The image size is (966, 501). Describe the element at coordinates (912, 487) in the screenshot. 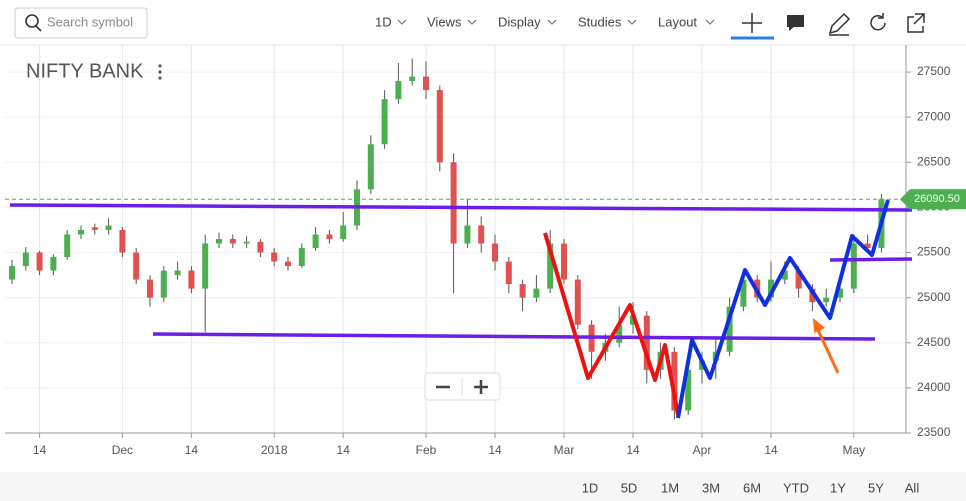

I see `range-button: All` at that location.